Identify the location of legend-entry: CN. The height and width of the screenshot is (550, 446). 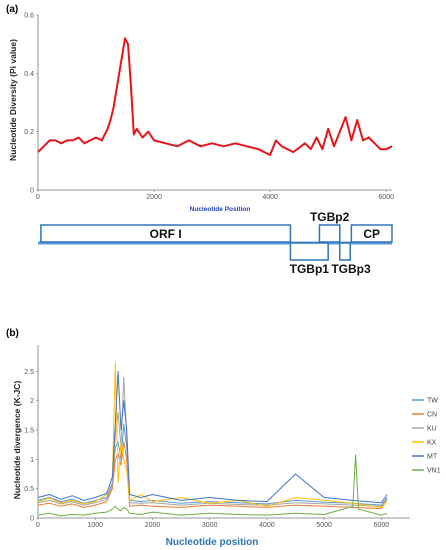
(432, 415).